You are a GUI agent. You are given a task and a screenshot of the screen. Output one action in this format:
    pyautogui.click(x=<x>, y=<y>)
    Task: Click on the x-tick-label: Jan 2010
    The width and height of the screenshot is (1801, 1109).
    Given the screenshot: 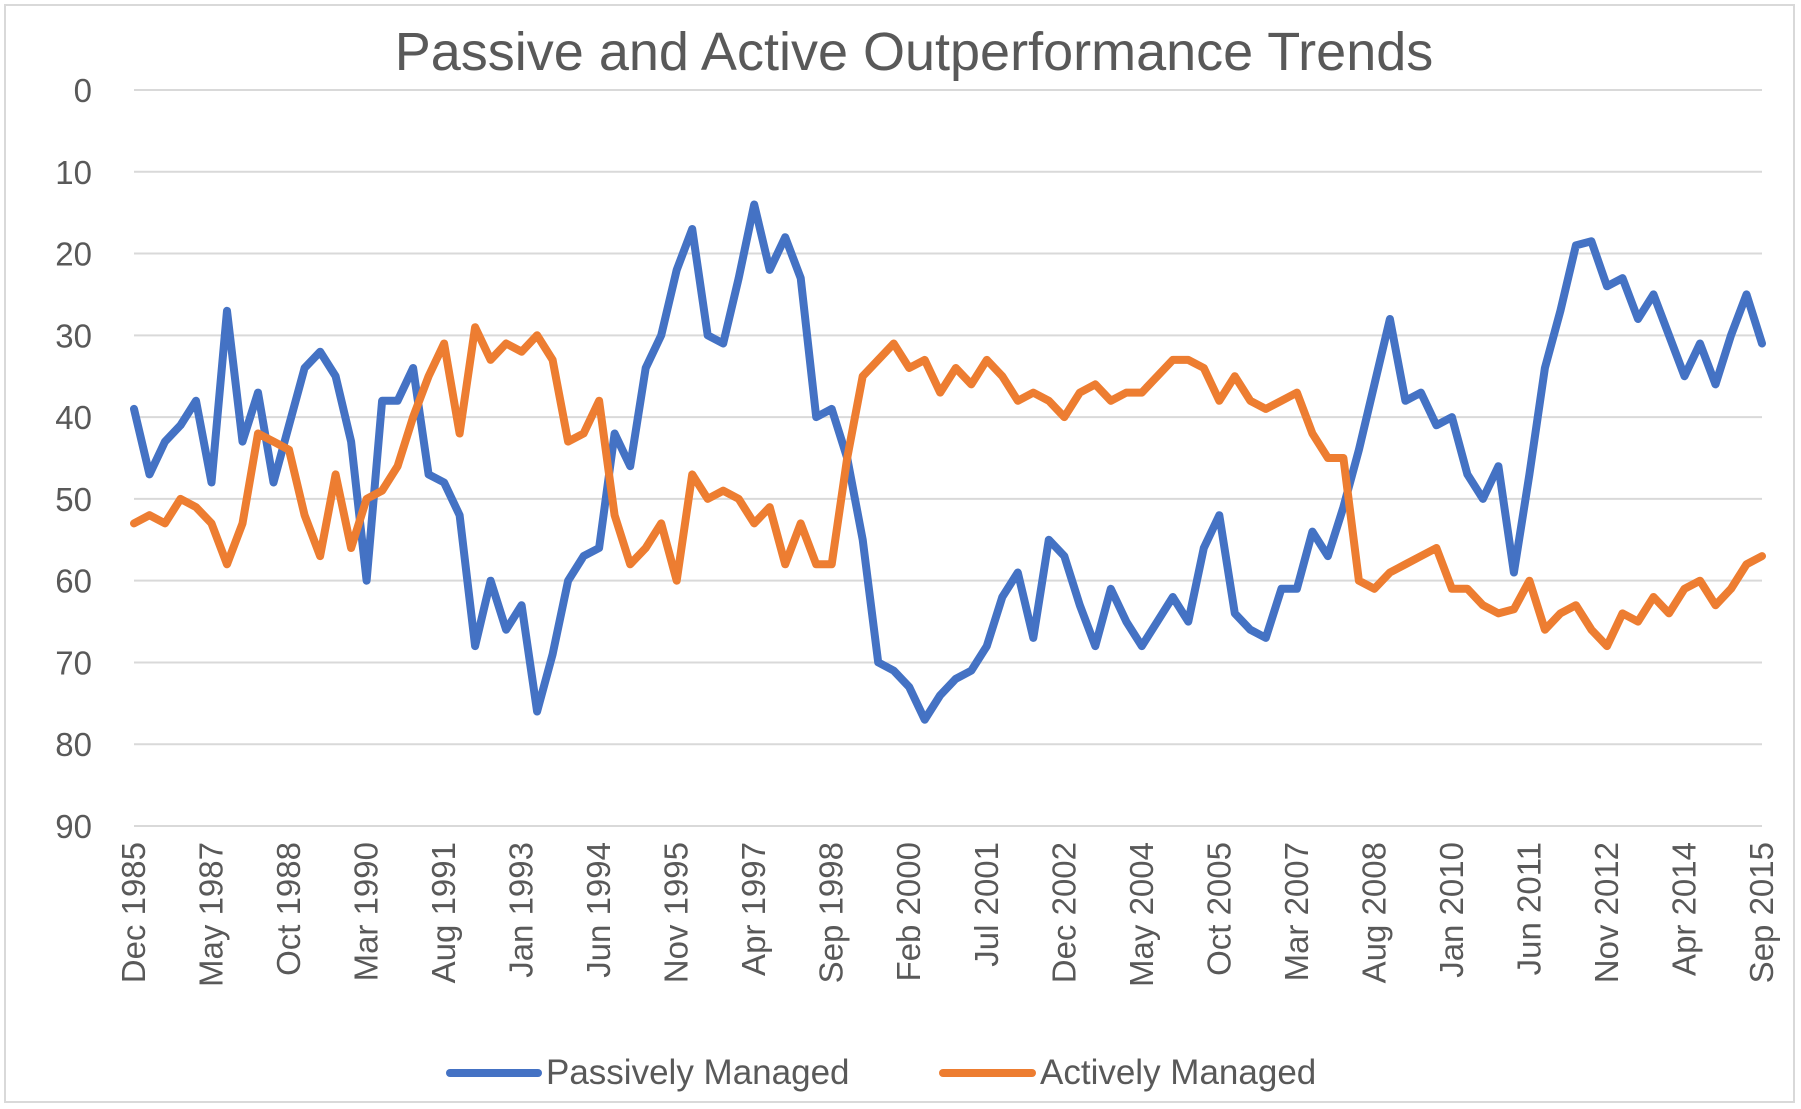 What is the action you would take?
    pyautogui.click(x=1451, y=910)
    